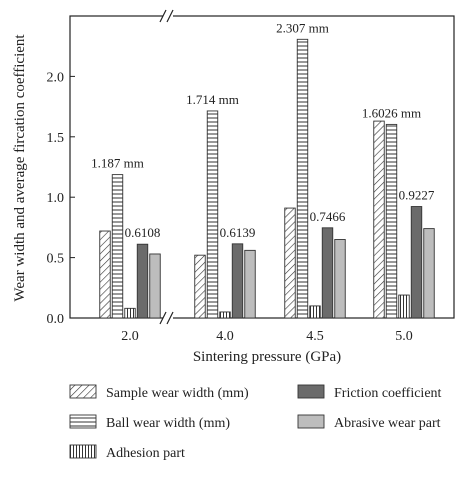 The height and width of the screenshot is (481, 474). Describe the element at coordinates (56, 259) in the screenshot. I see `y-tick-label: 0.5` at that location.